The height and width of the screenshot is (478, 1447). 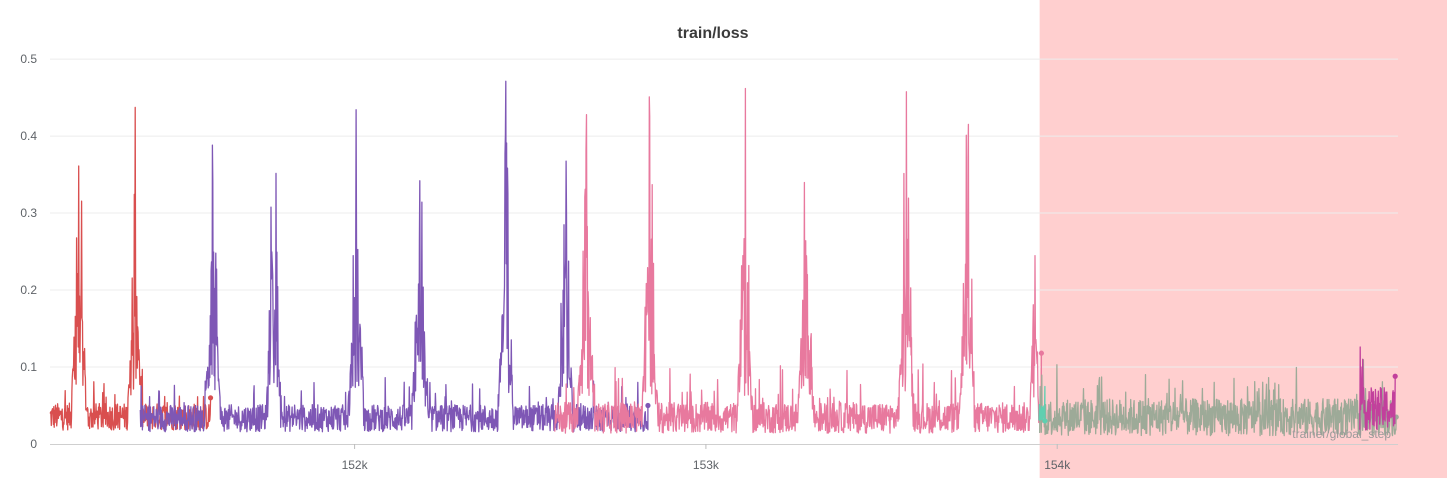 What do you see at coordinates (33, 444) in the screenshot?
I see `y-tick-label: 0` at bounding box center [33, 444].